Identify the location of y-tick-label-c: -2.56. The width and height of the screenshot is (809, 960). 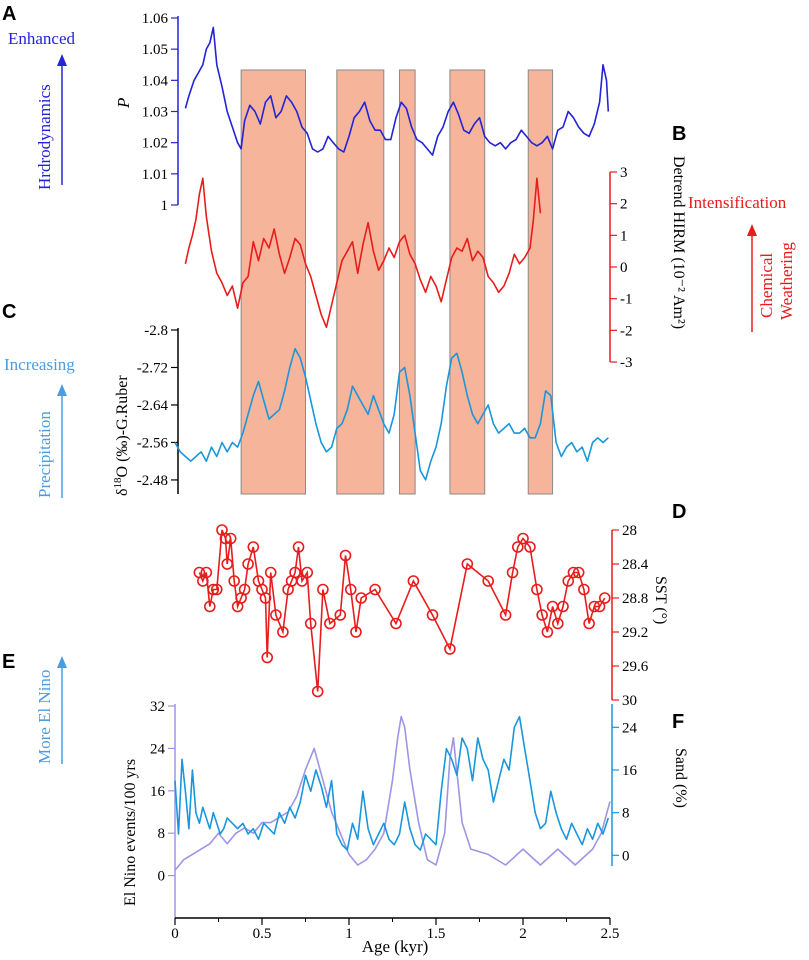
(153, 443).